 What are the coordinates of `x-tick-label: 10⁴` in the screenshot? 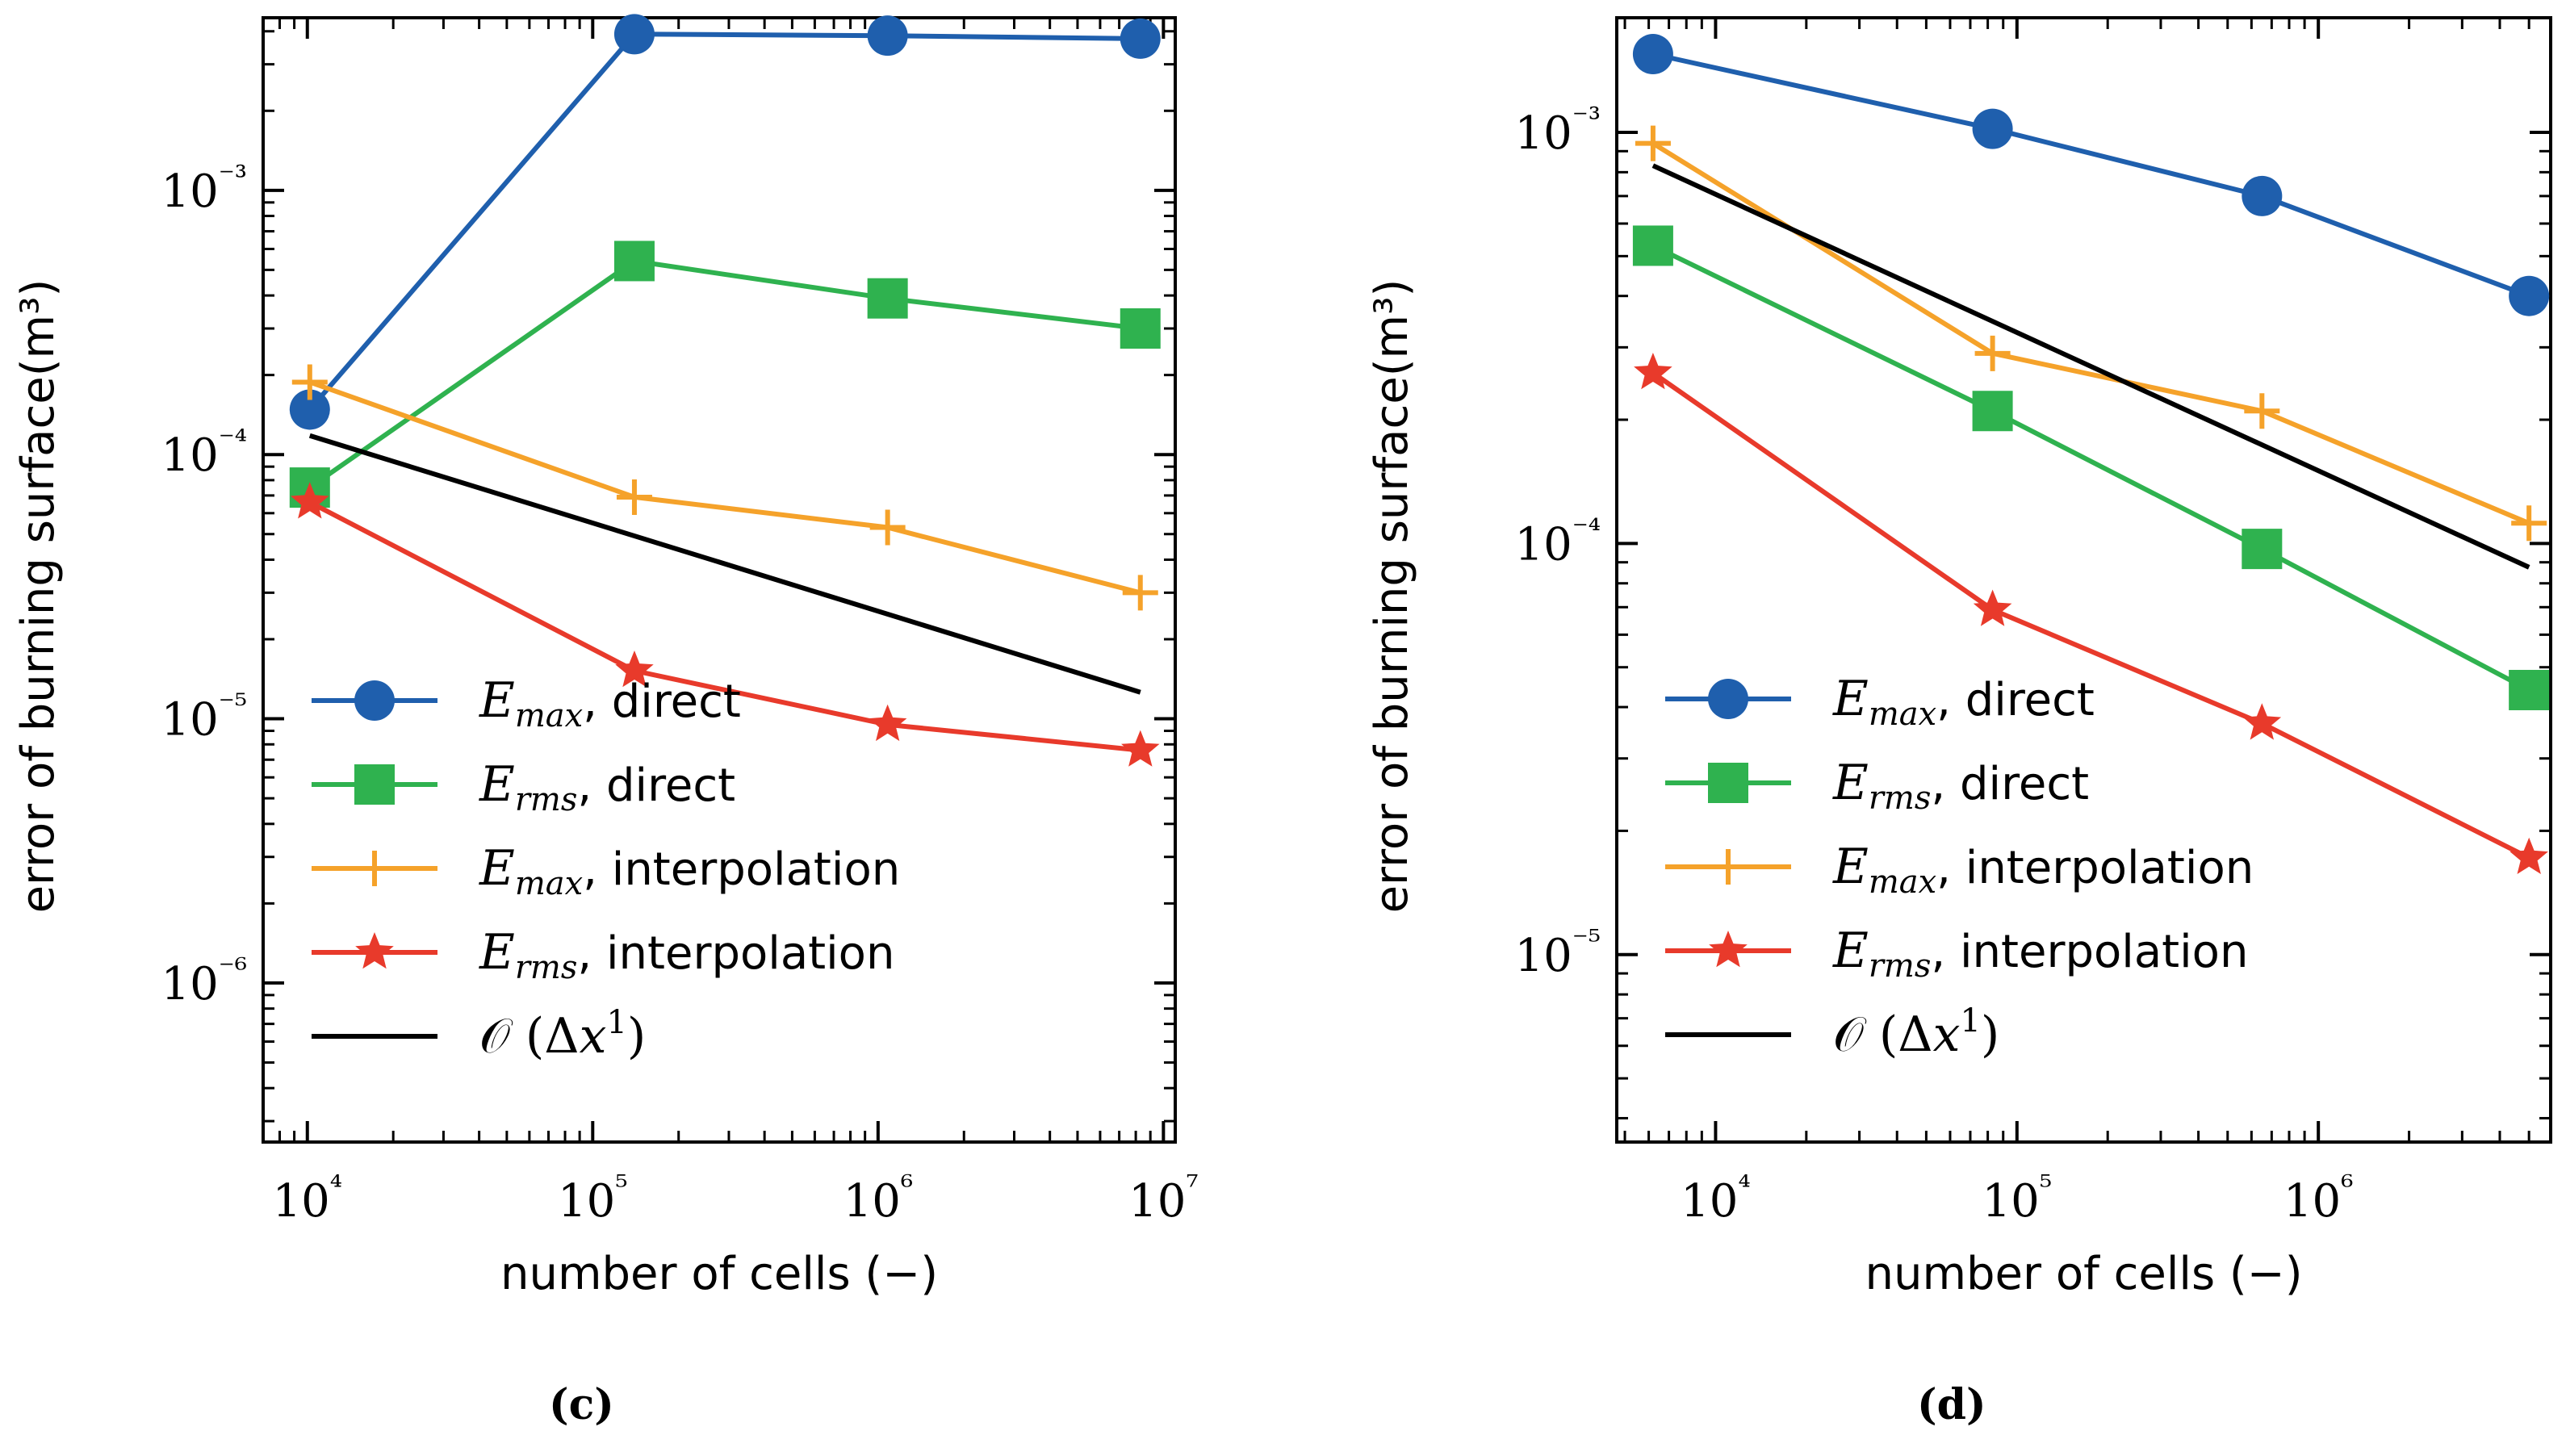 It's located at (308, 1198).